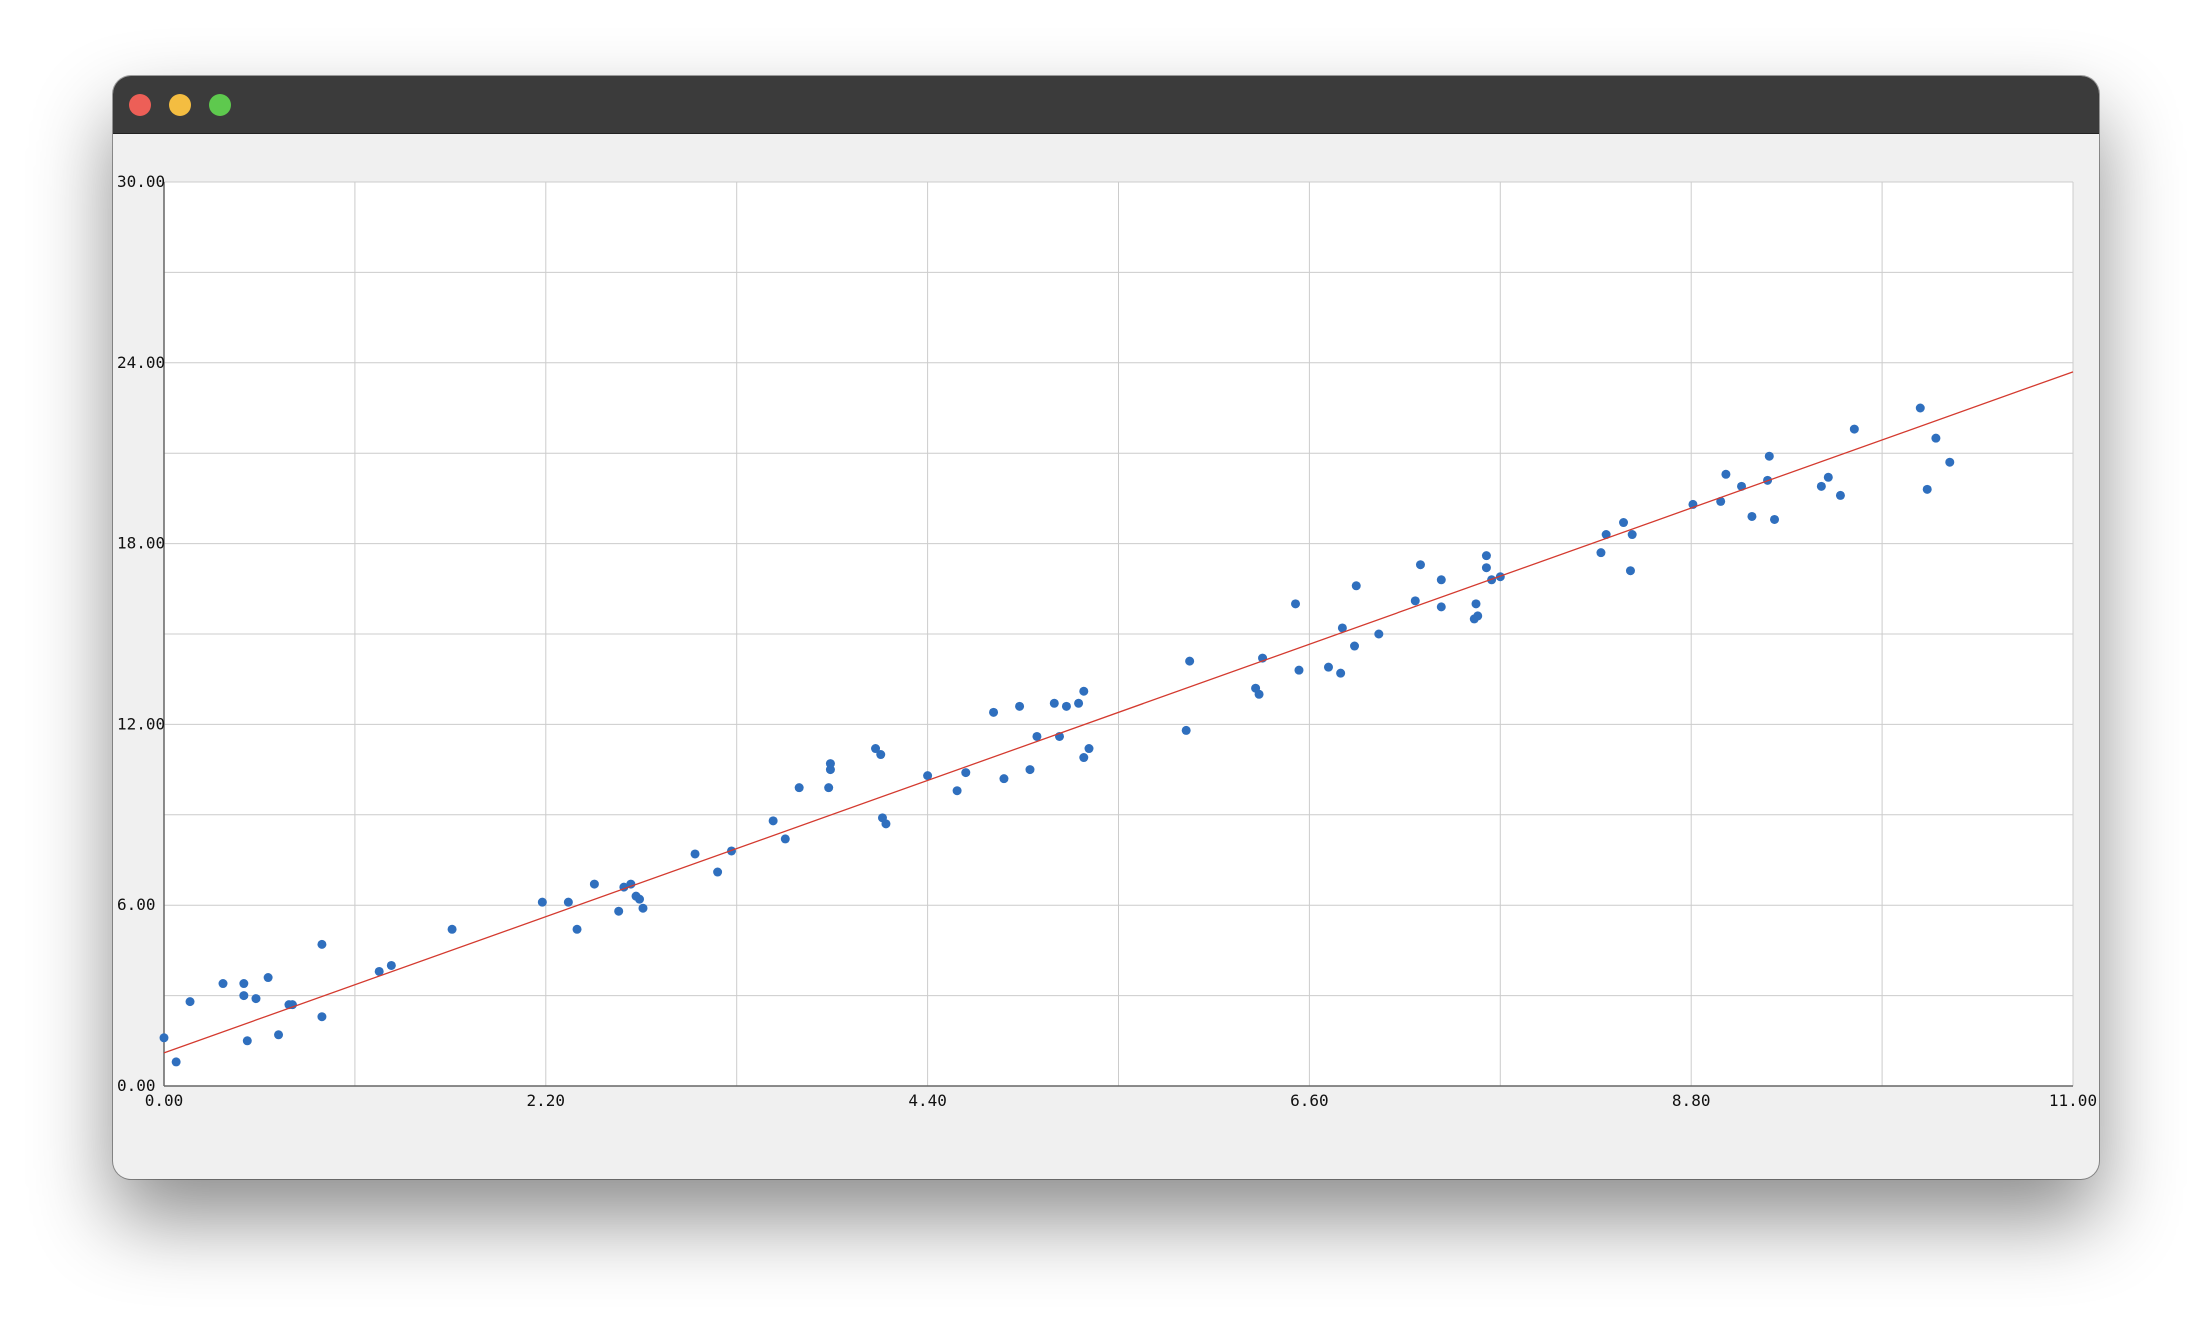 Image resolution: width=2210 pixels, height=1328 pixels. What do you see at coordinates (141, 723) in the screenshot?
I see `y-tick-label: 12.00` at bounding box center [141, 723].